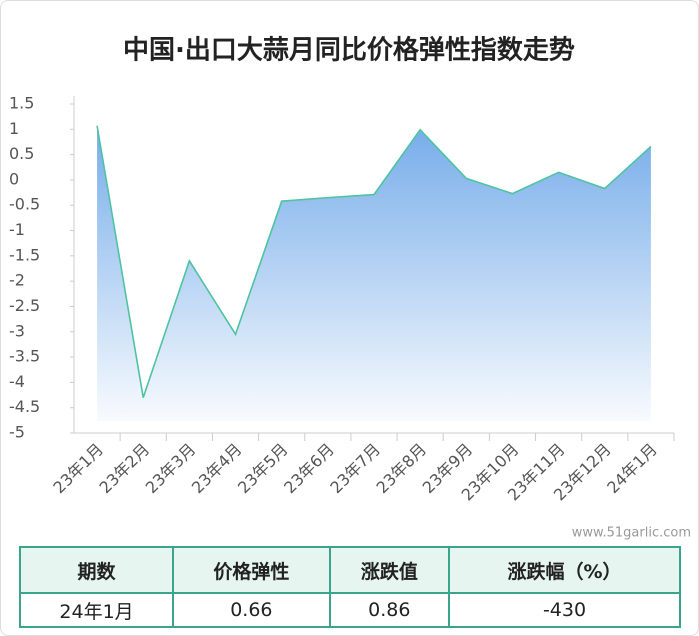 The height and width of the screenshot is (636, 699). I want to click on y-tick-label: -3, so click(17, 330).